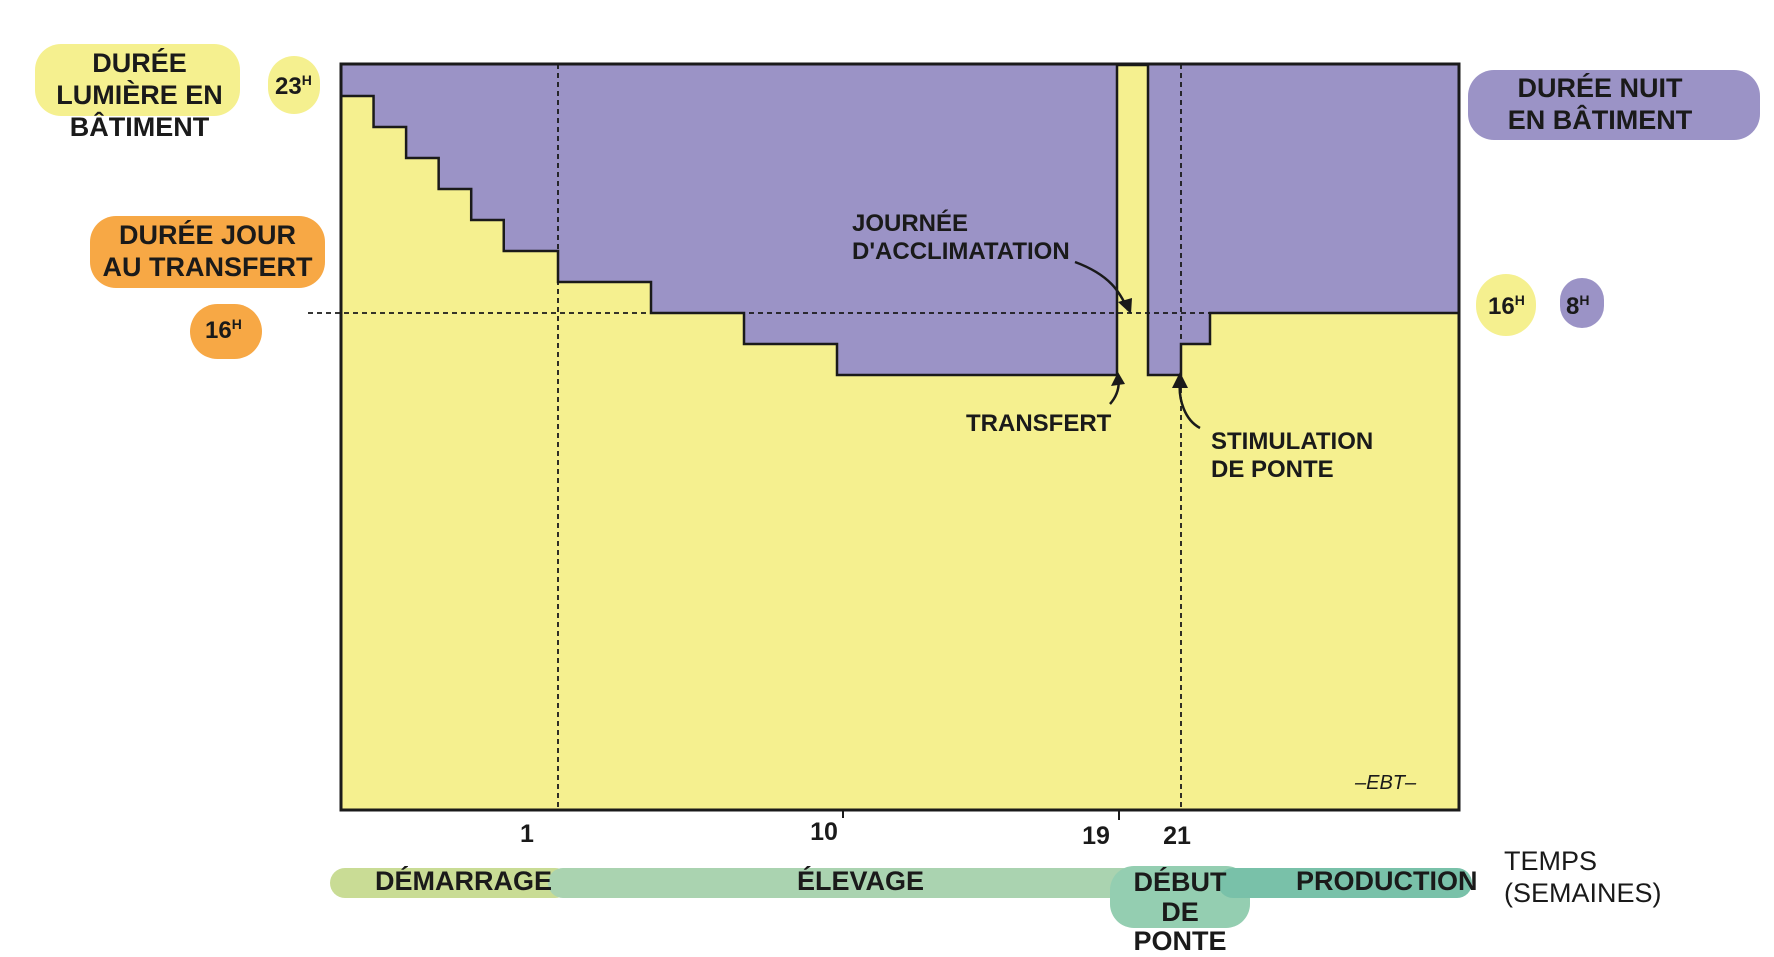 The image size is (1774, 957). What do you see at coordinates (527, 834) in the screenshot?
I see `x-tick-1: 1` at bounding box center [527, 834].